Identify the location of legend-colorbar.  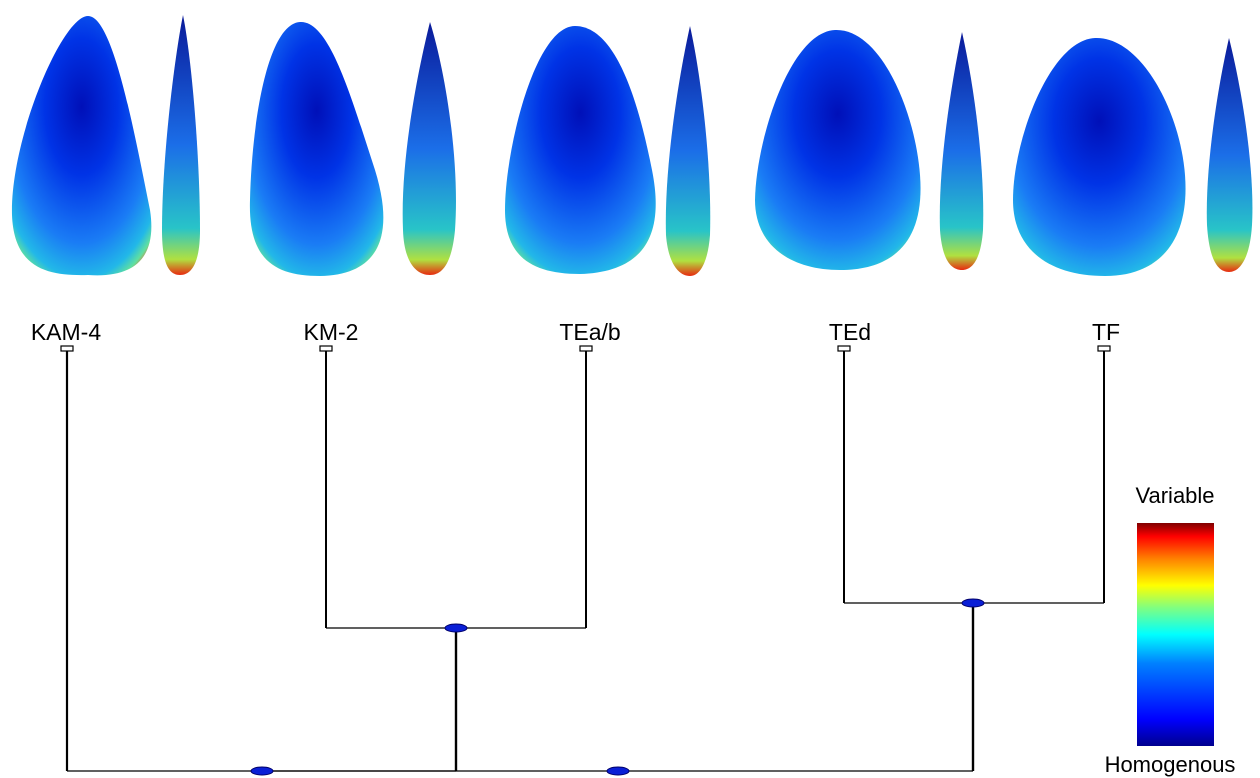
(1175, 634).